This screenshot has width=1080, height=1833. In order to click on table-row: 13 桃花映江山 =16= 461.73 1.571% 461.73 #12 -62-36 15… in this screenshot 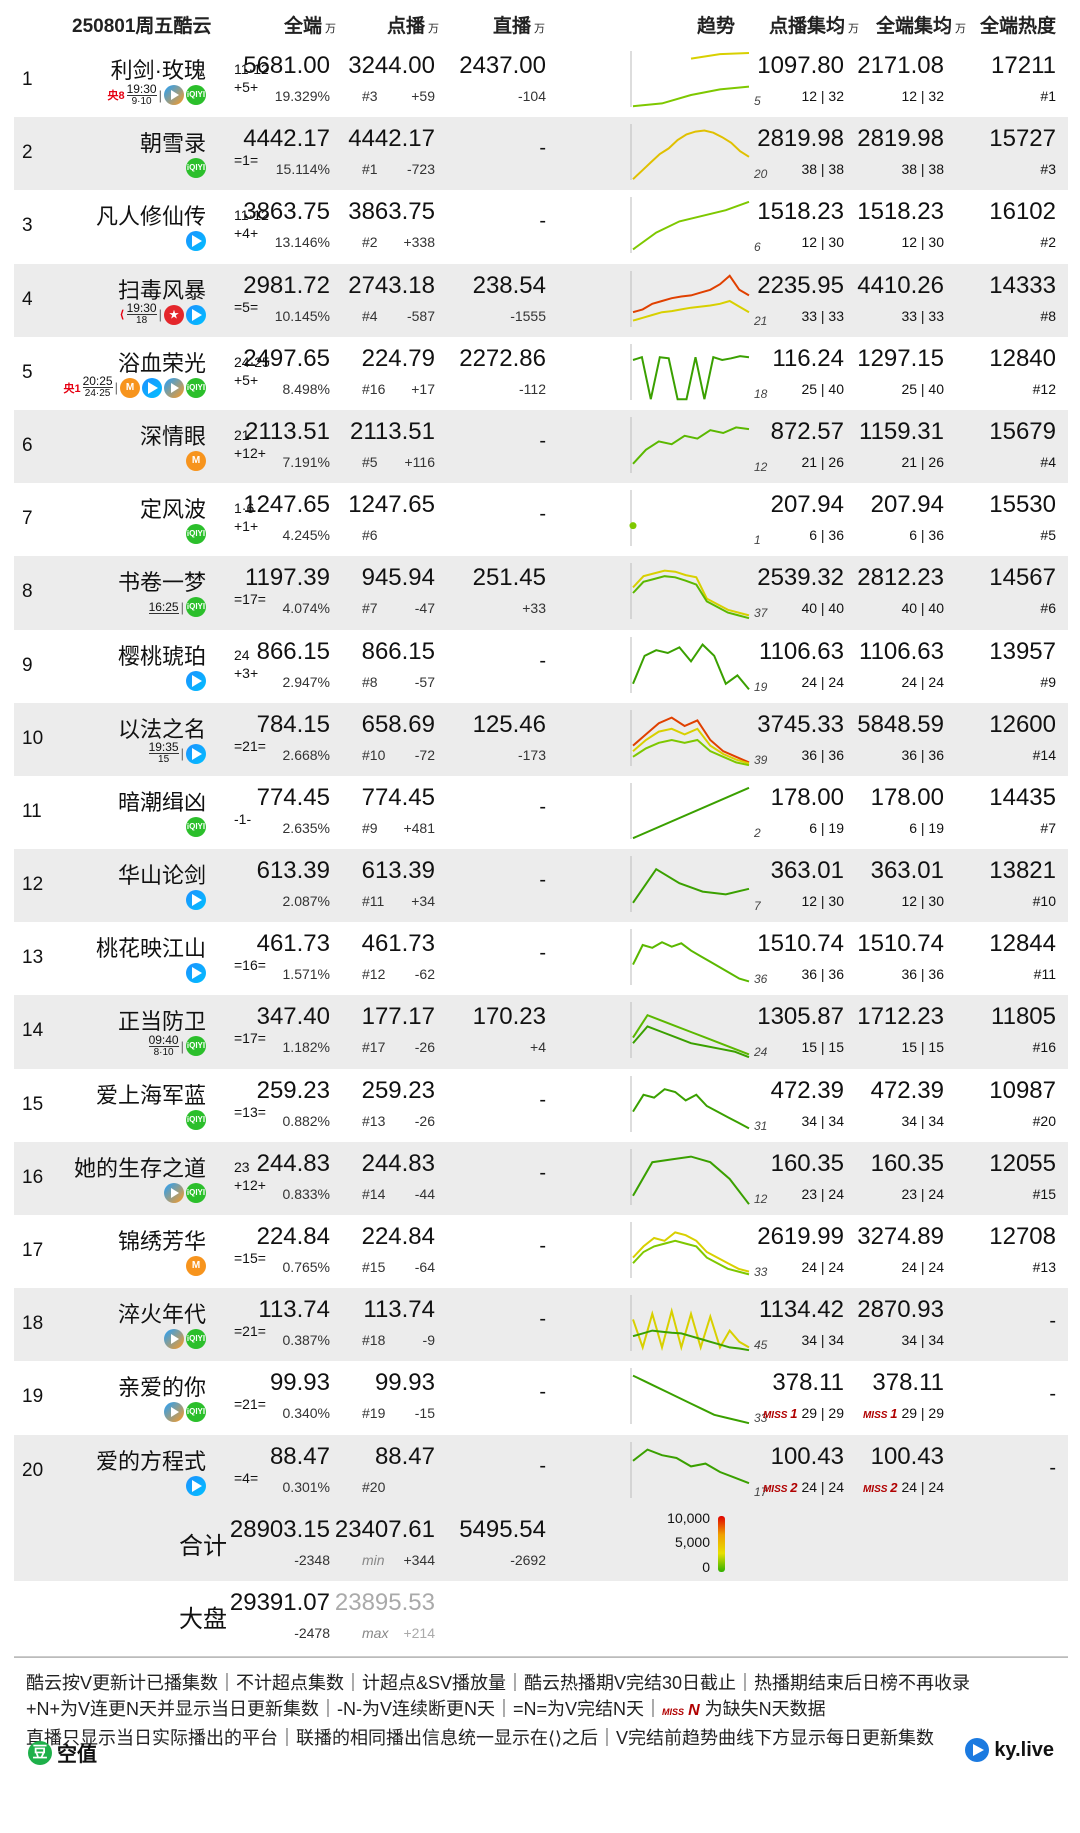, I will do `click(541, 958)`.